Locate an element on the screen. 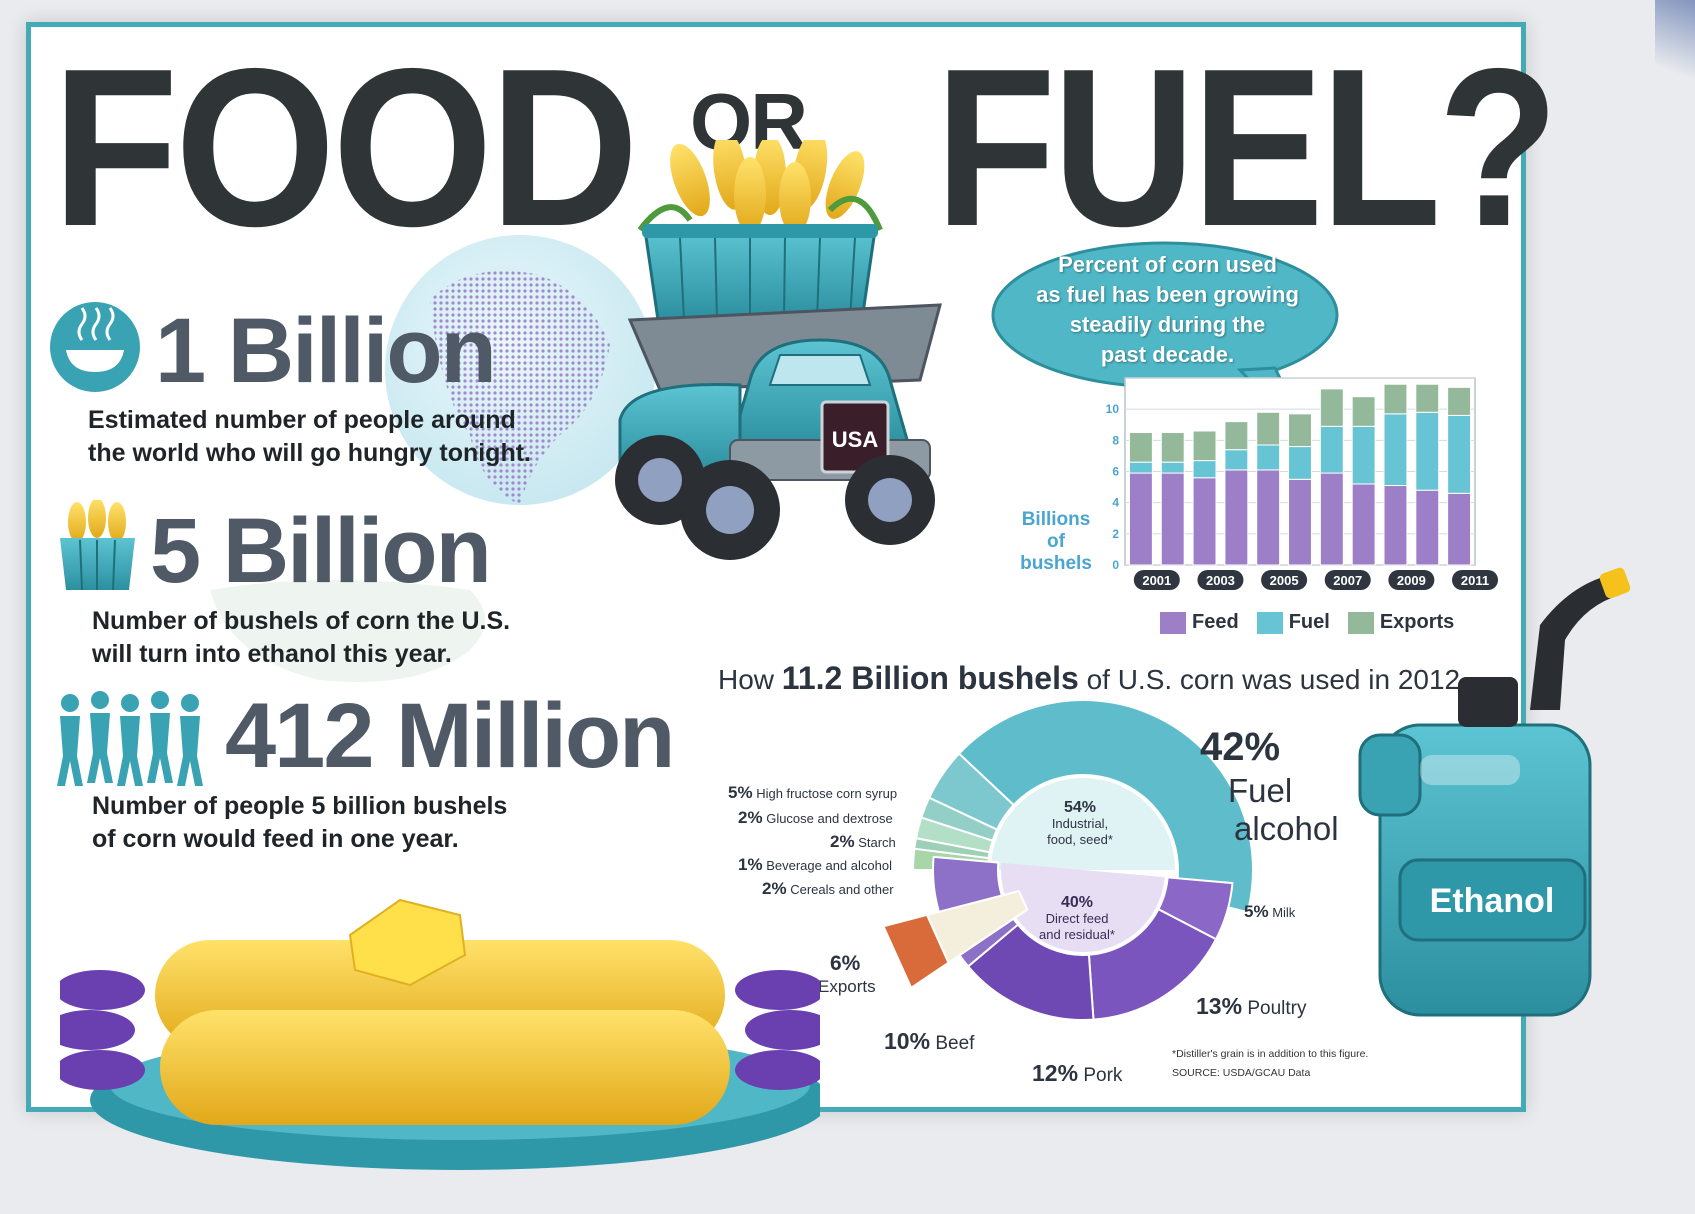  corner-shadow is located at coordinates (1675, 60).